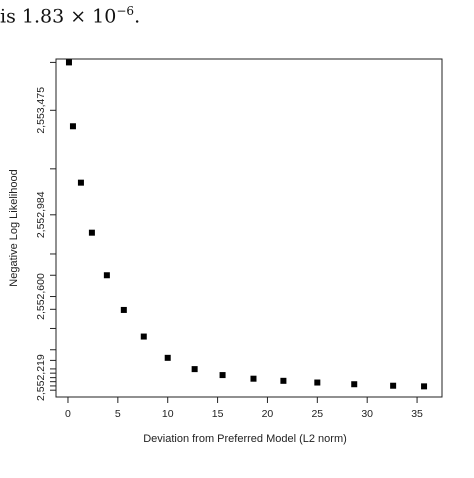 The width and height of the screenshot is (474, 478). I want to click on top-text-line: is 1.83 × 10−6., so click(70, 15).